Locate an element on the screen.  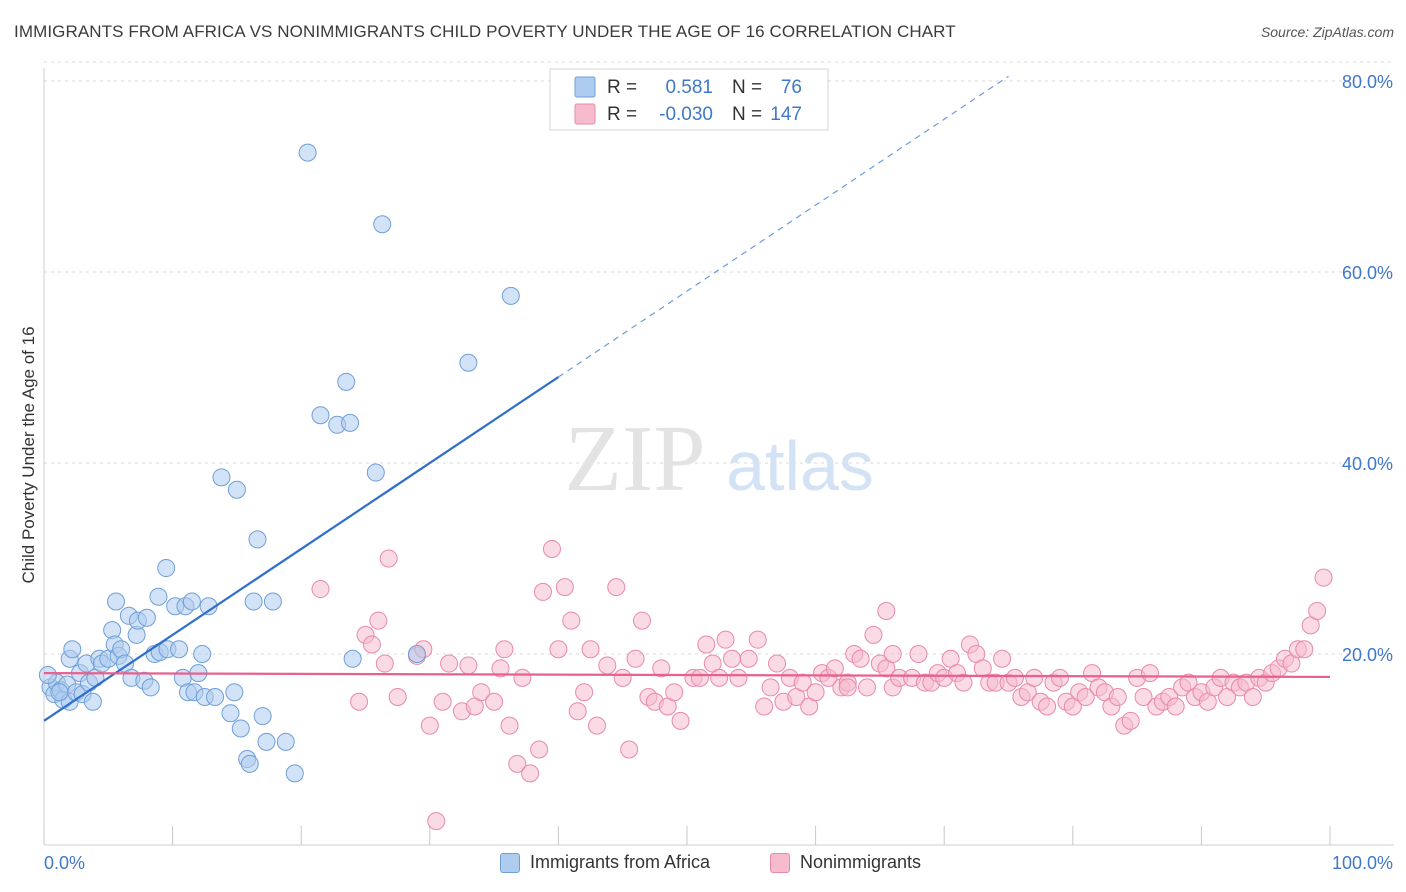
bottom-legend-swatch-blue is located at coordinates (510, 862).